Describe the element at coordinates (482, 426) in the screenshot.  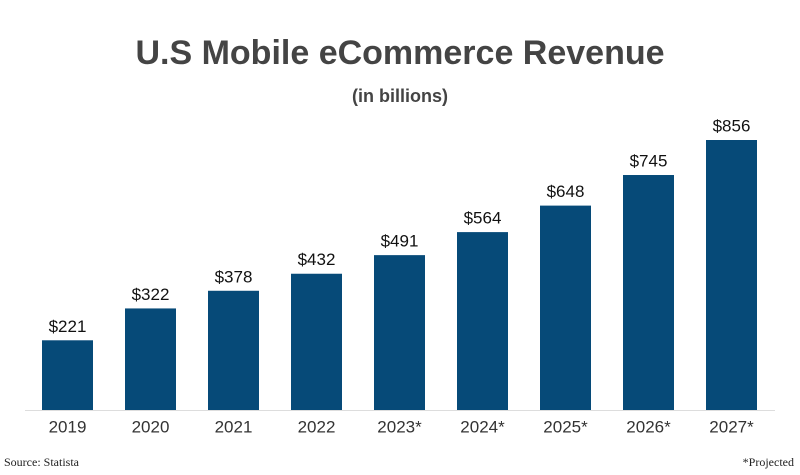
I see `x-tick-label: 2024*` at that location.